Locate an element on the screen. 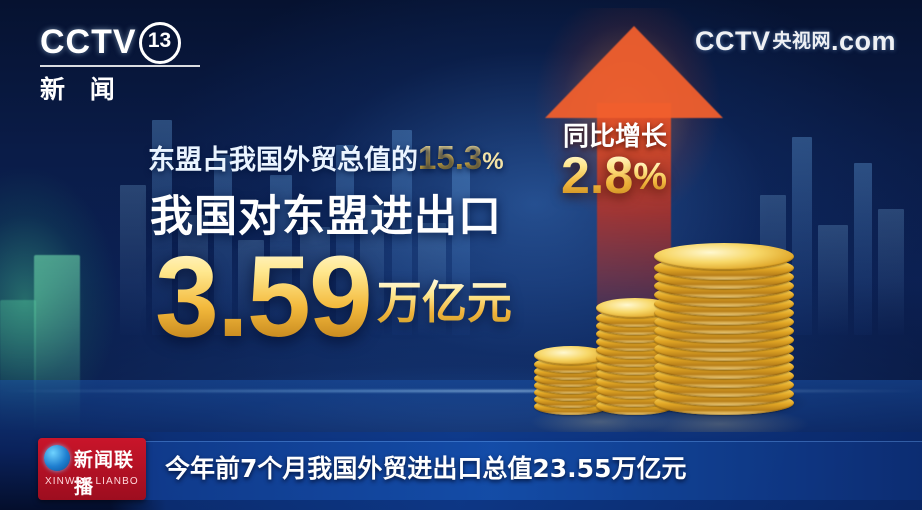 Image resolution: width=922 pixels, height=510 pixels. program-badge: 新闻联播 XINWEN LIANBO is located at coordinates (92, 469).